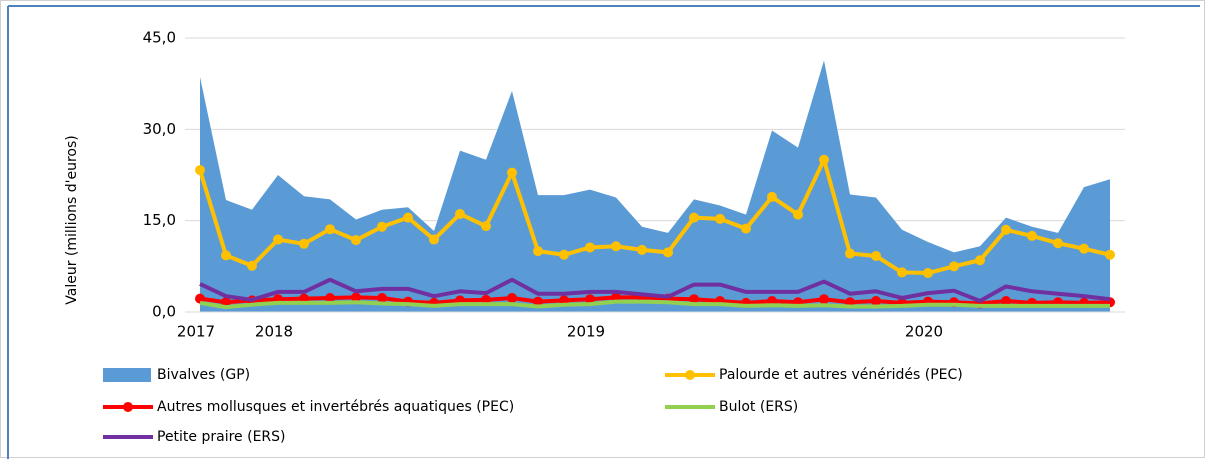  I want to click on legend-label: Palourde et autres vénéridés (PEC), so click(841, 375).